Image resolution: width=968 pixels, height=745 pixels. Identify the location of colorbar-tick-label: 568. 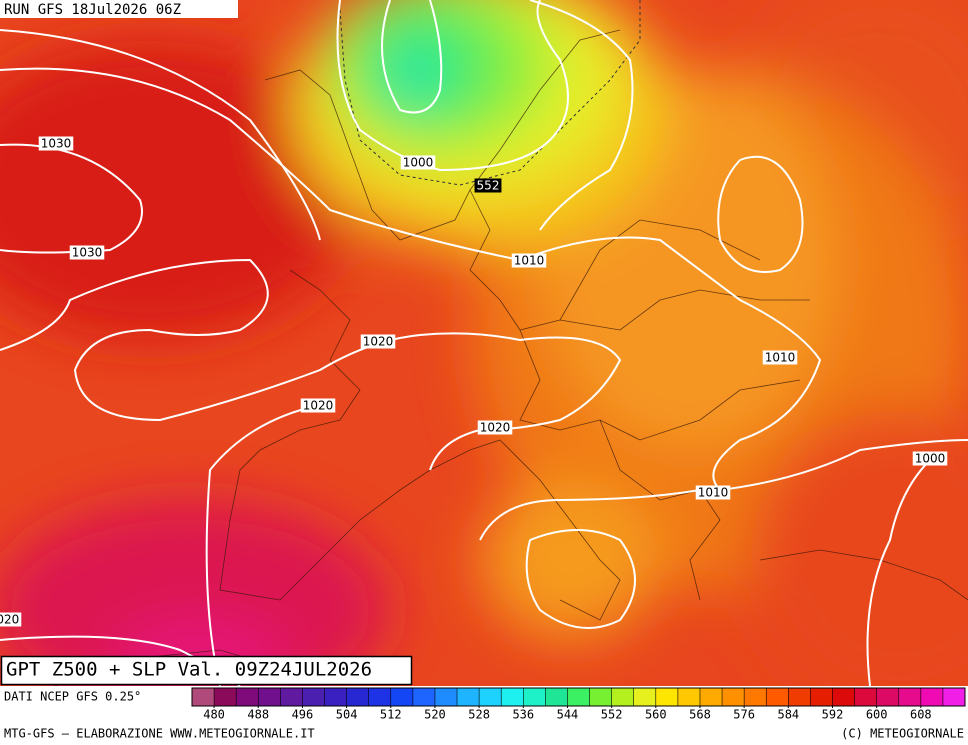
(700, 715).